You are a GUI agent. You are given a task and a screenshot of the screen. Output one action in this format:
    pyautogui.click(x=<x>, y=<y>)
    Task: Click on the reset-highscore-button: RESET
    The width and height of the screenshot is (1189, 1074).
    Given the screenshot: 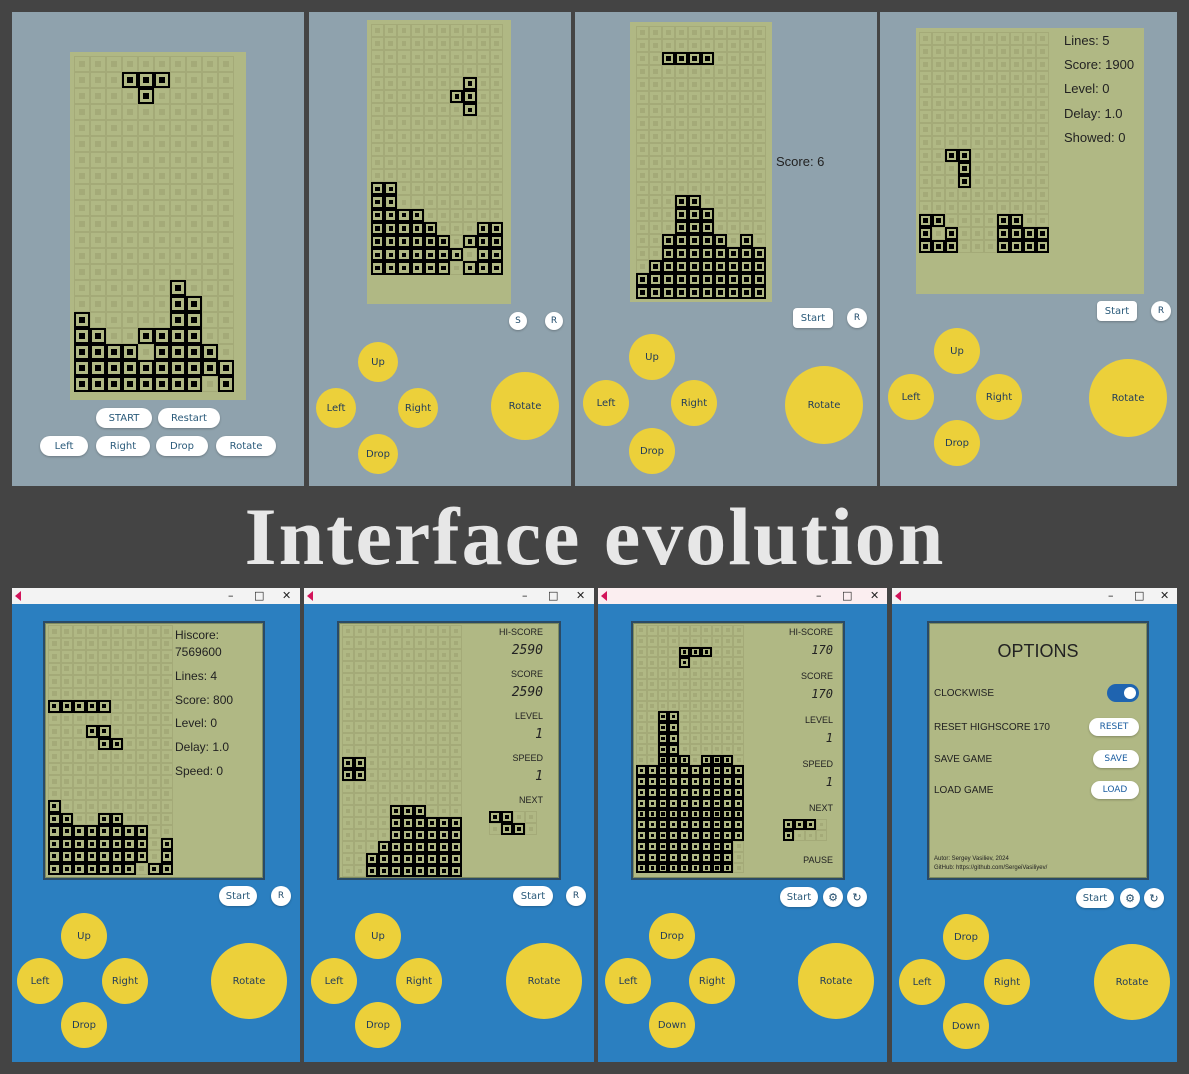 What is the action you would take?
    pyautogui.click(x=1114, y=727)
    